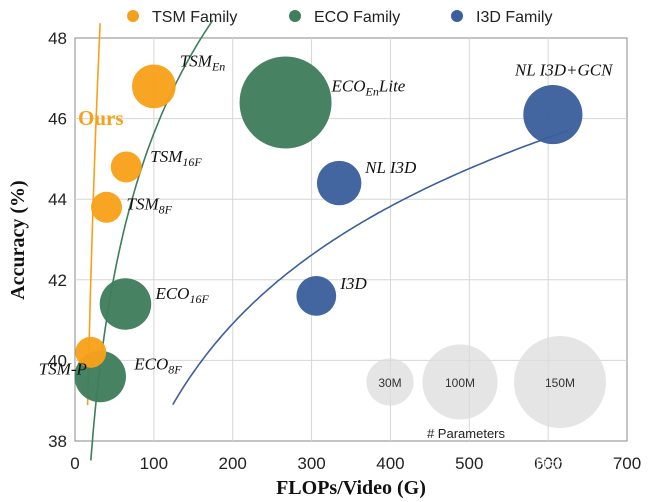  I want to click on point-label-tsm-16f: TSM16F, so click(176, 158).